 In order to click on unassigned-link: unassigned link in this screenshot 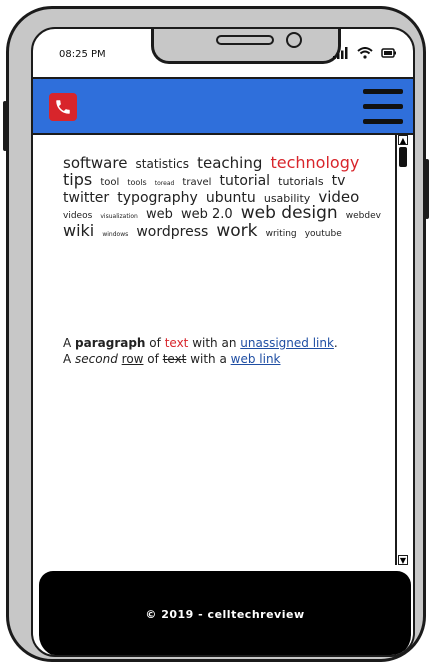, I will do `click(287, 343)`.